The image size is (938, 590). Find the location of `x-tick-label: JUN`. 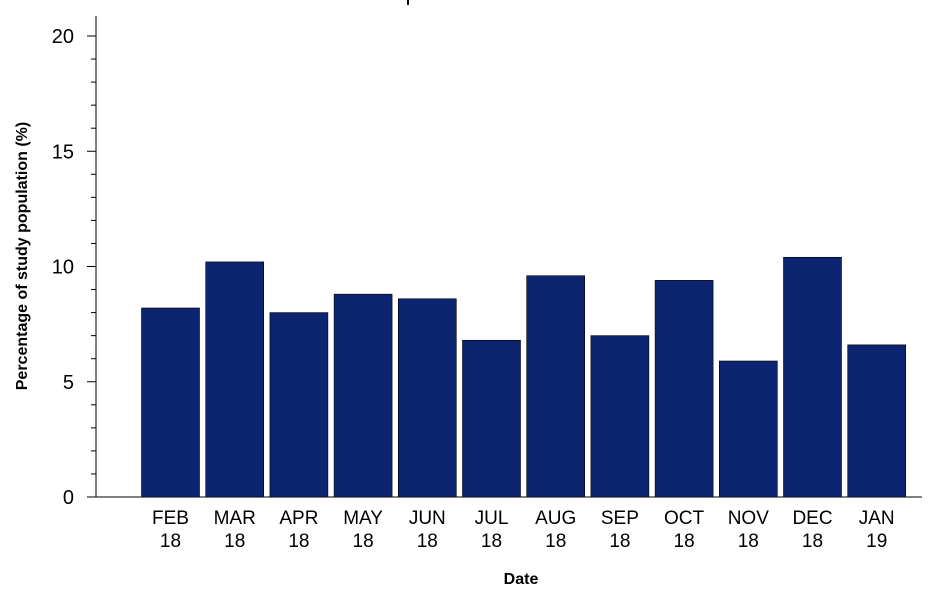

x-tick-label: JUN is located at coordinates (427, 518).